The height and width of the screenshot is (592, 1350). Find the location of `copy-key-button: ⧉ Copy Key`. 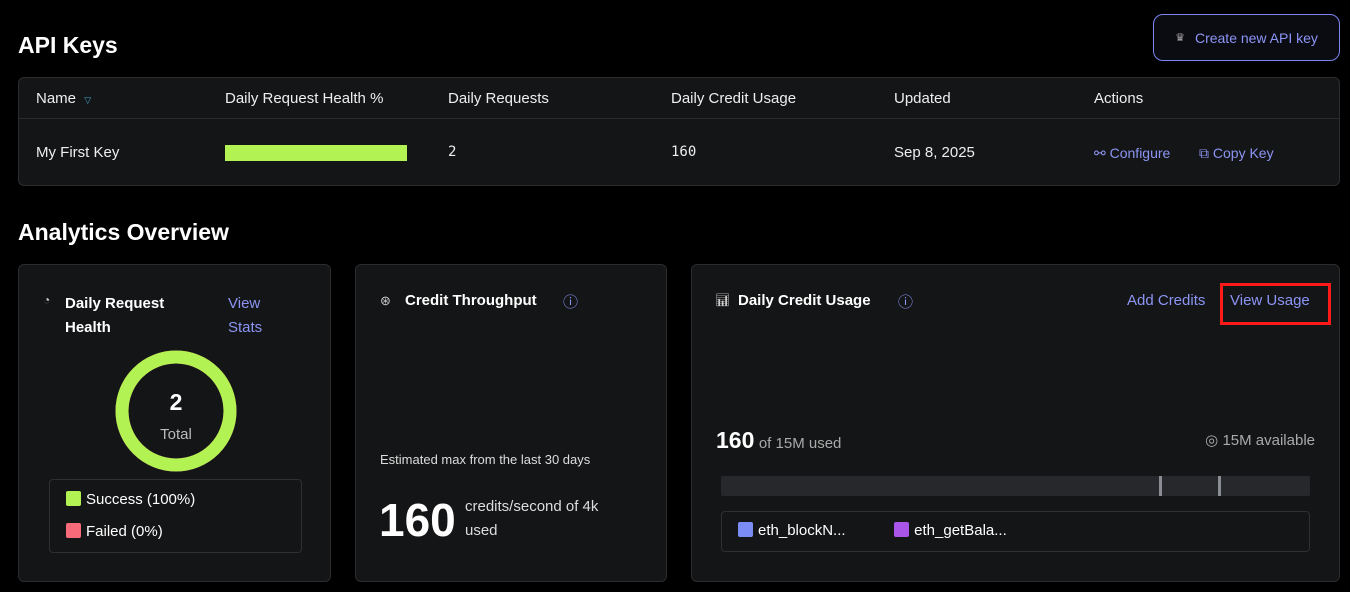

copy-key-button: ⧉ Copy Key is located at coordinates (1236, 153).